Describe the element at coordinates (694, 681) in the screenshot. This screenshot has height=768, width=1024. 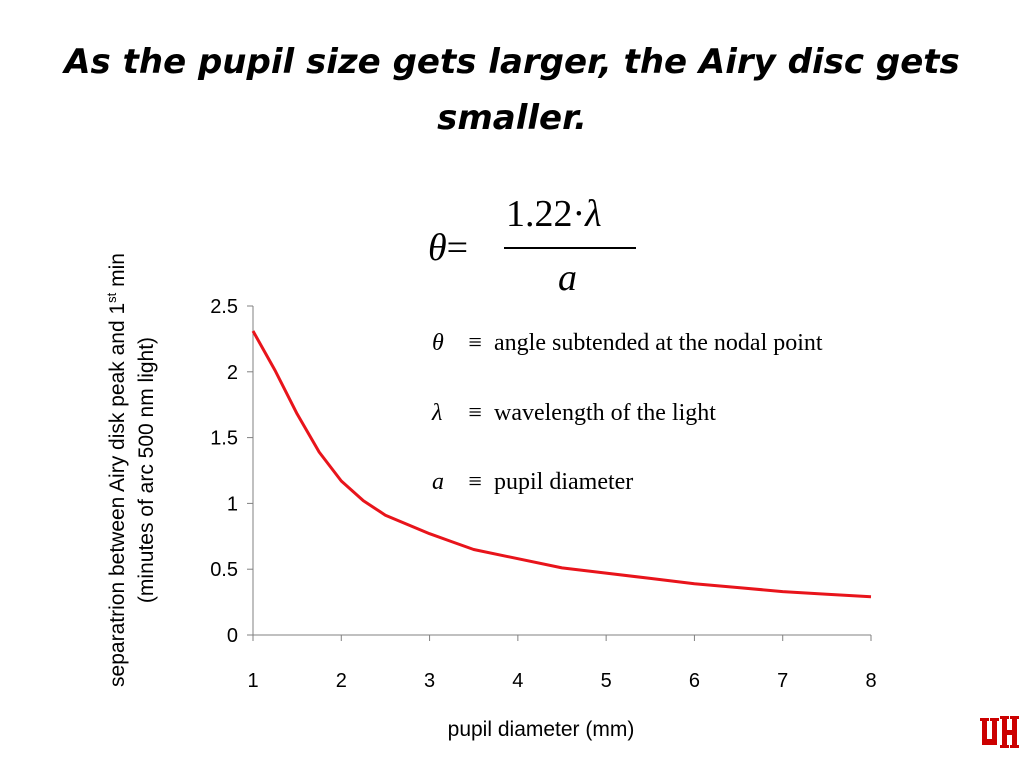
I see `x-tick-label: 6` at that location.